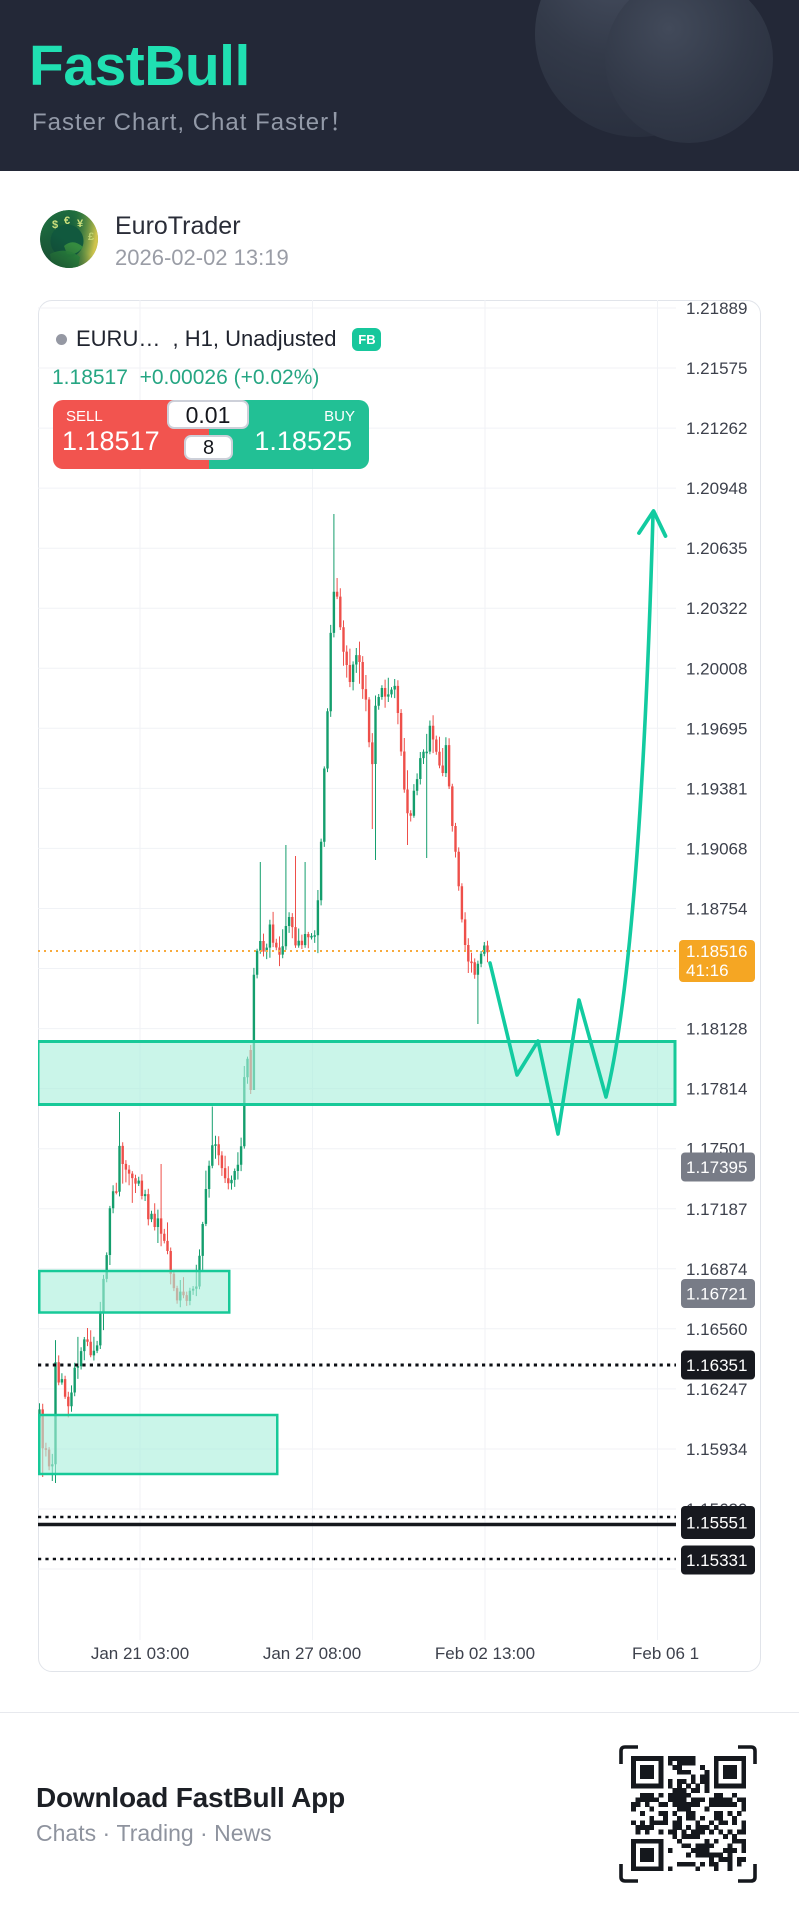 The width and height of the screenshot is (799, 1920). What do you see at coordinates (716, 1167) in the screenshot?
I see `svg-text: 1.17395` at bounding box center [716, 1167].